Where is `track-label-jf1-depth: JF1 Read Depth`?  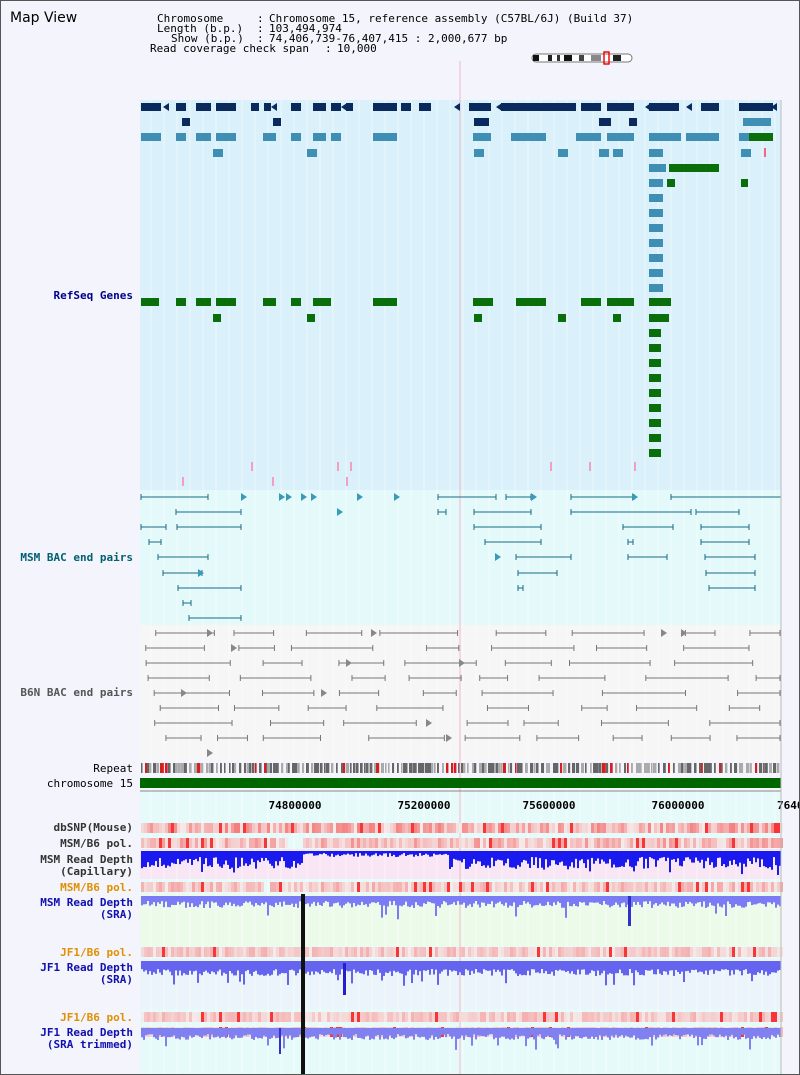 track-label-jf1-depth: JF1 Read Depth is located at coordinates (86, 967).